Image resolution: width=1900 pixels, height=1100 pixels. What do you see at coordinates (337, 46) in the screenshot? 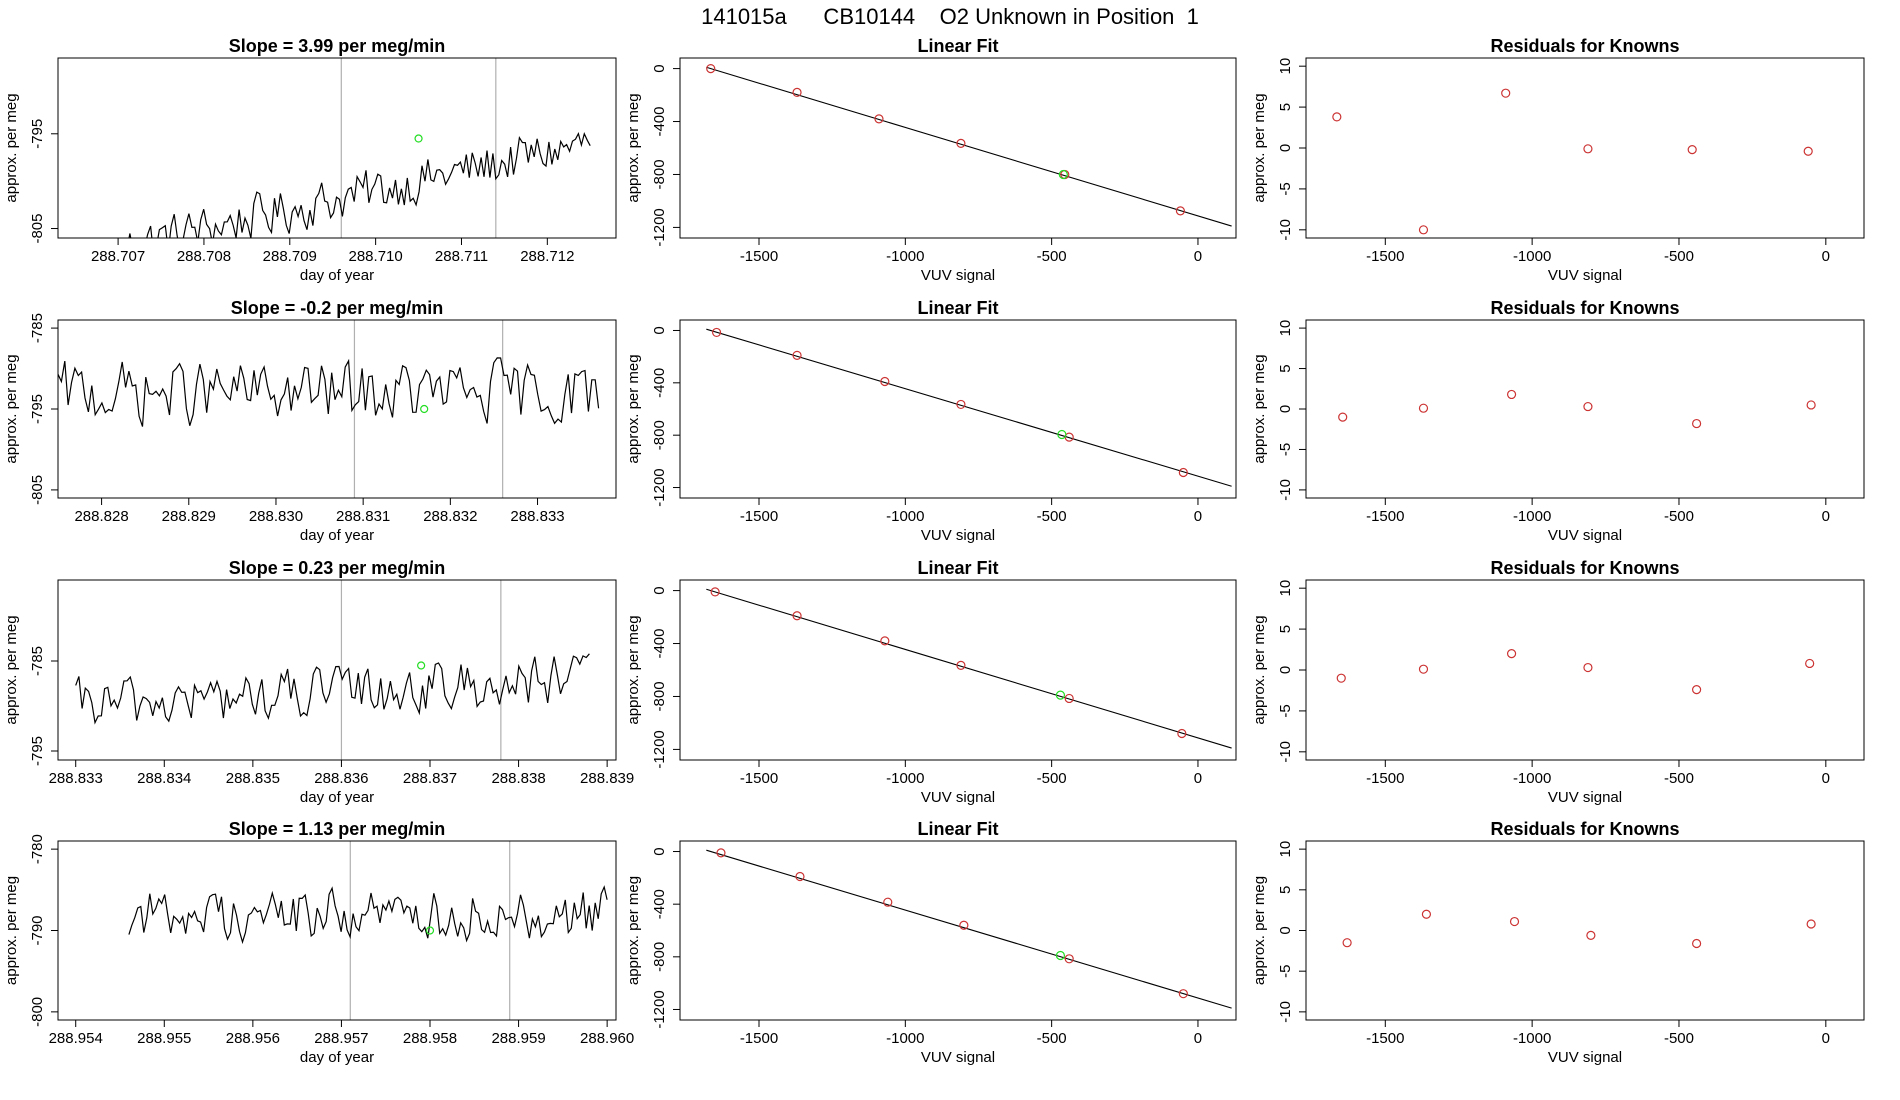
I see `panel-title: Slope = 3.99 per meg/min` at bounding box center [337, 46].